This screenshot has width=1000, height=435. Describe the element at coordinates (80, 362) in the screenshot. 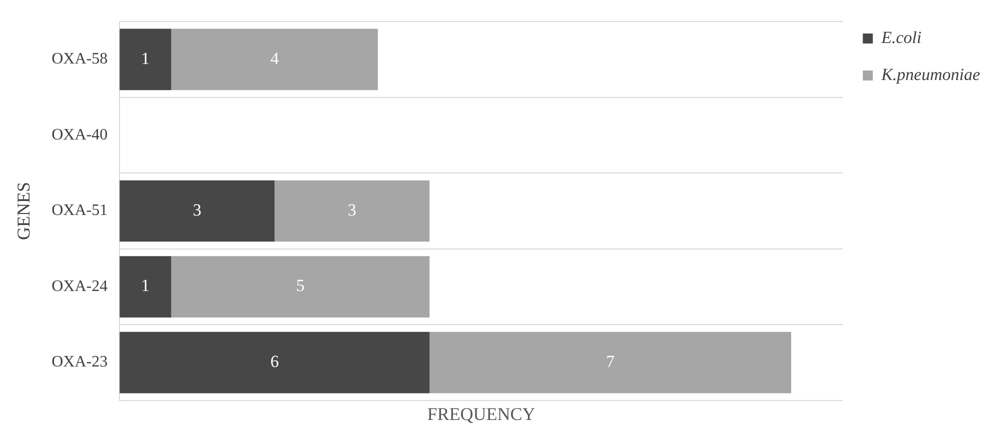

I see `y-tick-label: OXA-23` at that location.